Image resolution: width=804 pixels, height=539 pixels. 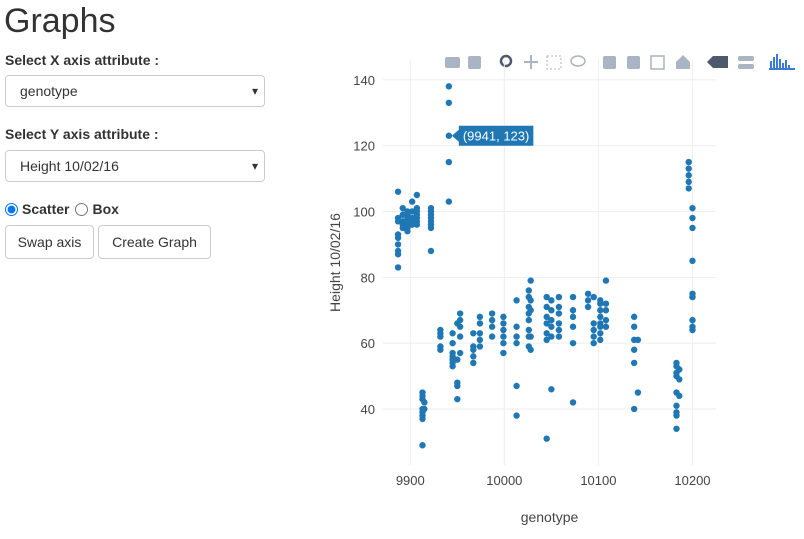 I want to click on tool-lasso, so click(x=578, y=61).